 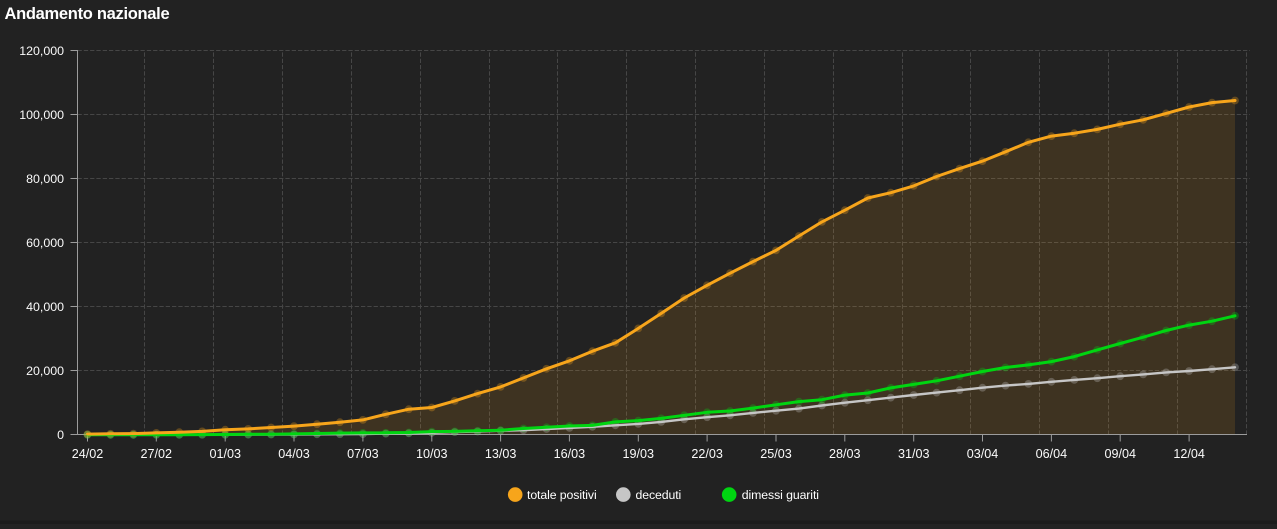 I want to click on svg-text: 60,000, so click(x=45, y=243).